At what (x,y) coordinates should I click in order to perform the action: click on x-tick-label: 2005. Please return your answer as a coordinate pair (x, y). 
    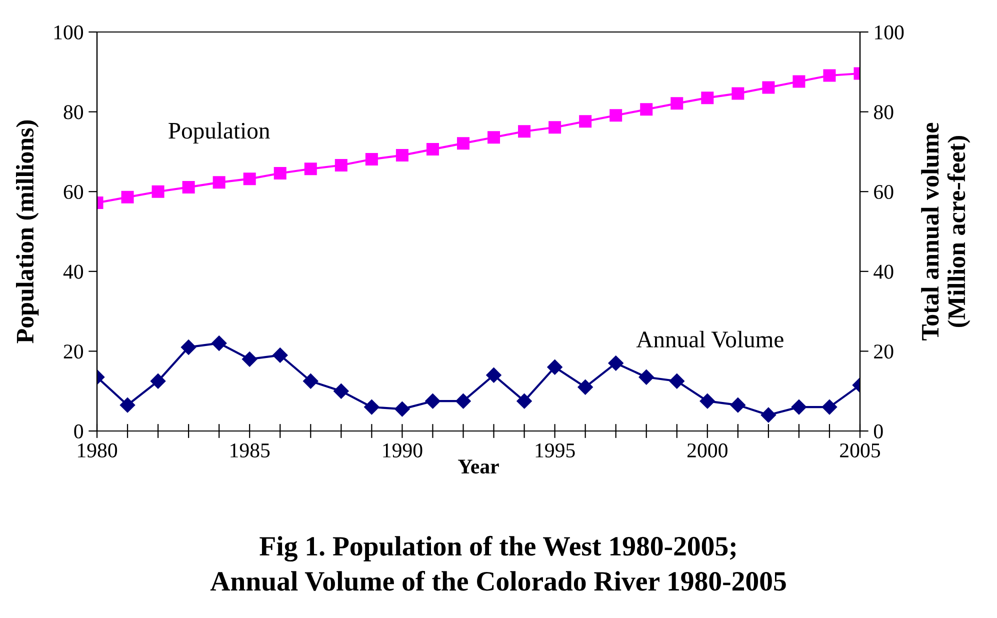
    Looking at the image, I should click on (860, 450).